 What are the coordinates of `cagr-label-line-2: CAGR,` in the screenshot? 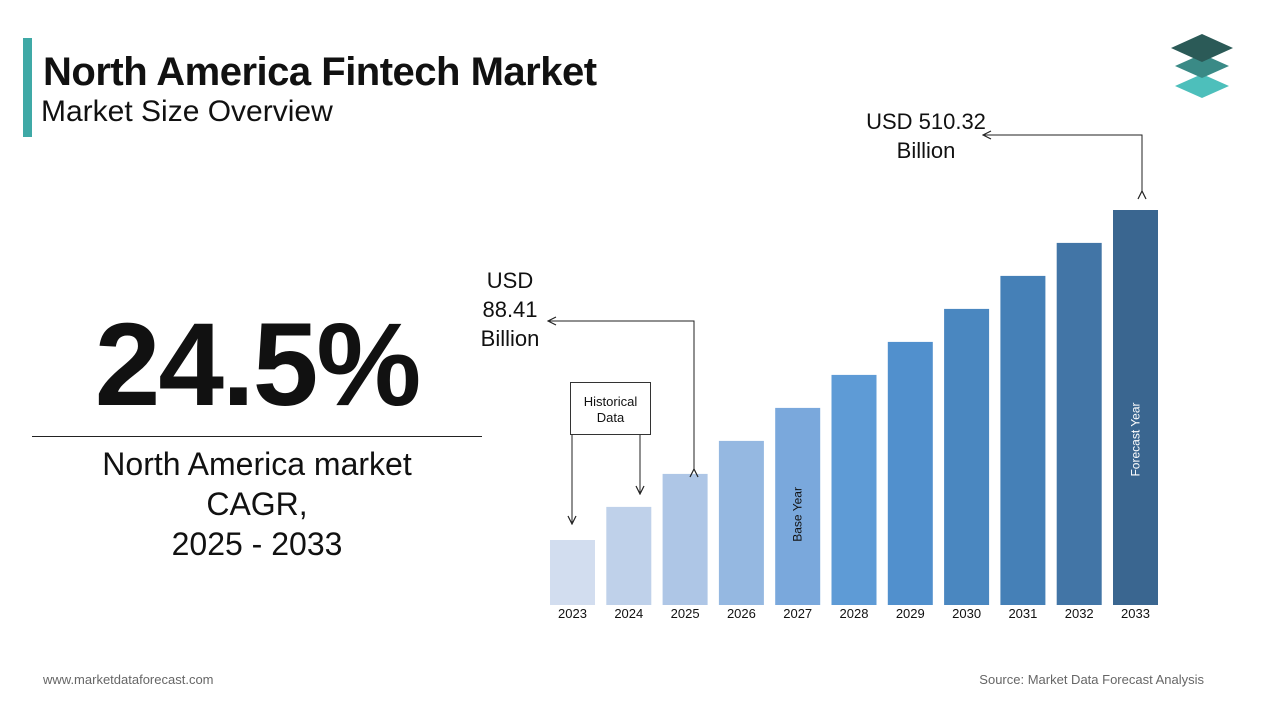 It's located at (257, 504).